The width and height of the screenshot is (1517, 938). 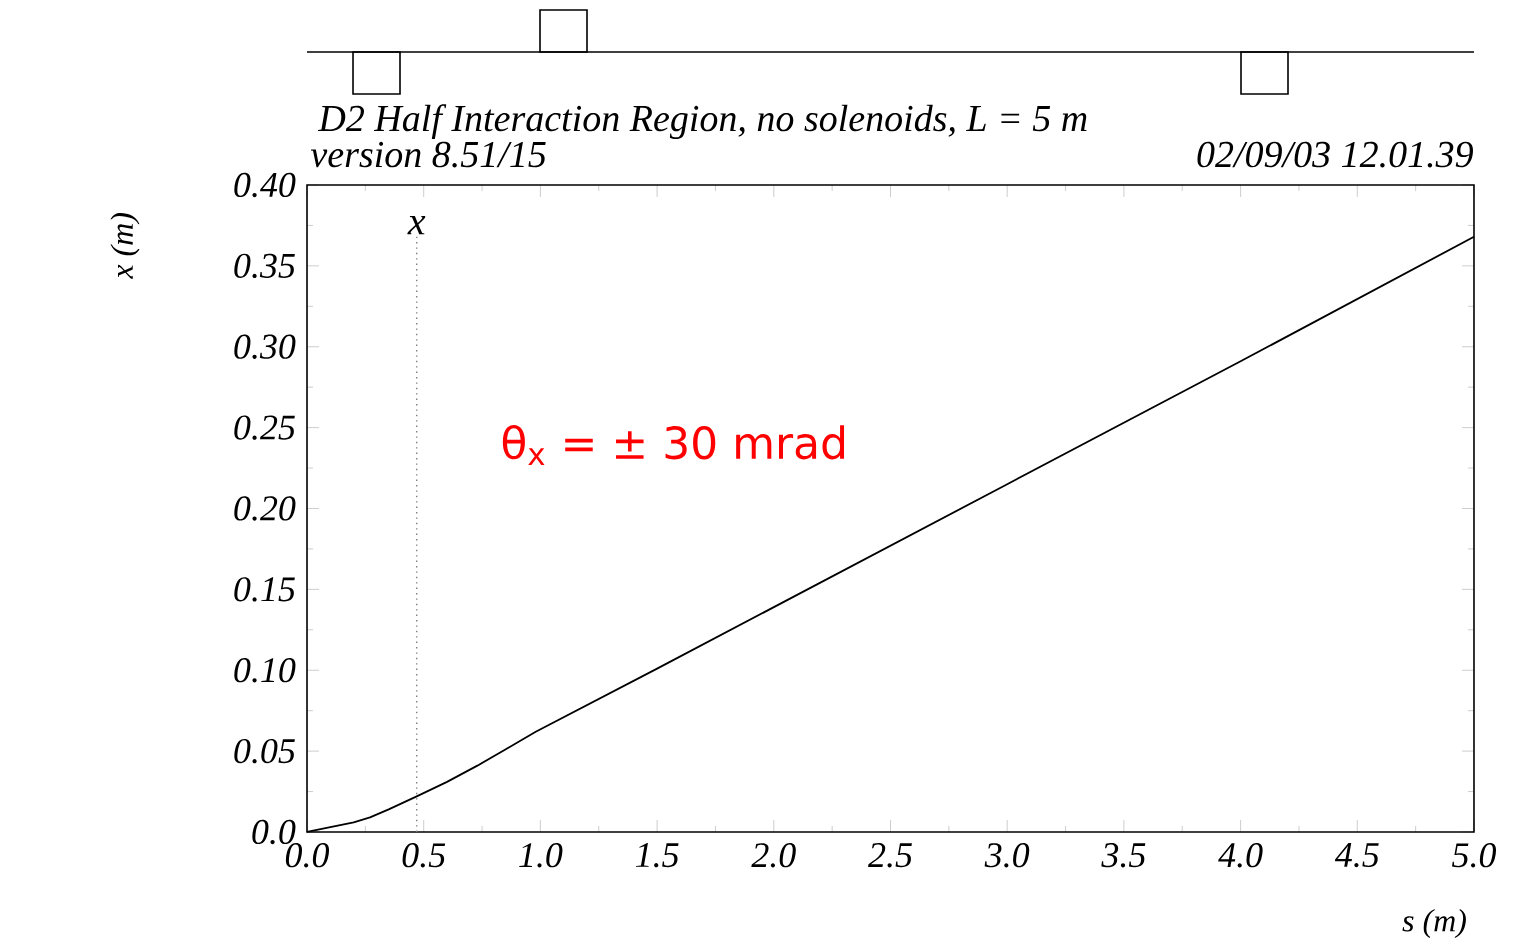 I want to click on chart-title: D2 Half Interaction Region, no solenoids, L = 5 m, so click(x=702, y=122).